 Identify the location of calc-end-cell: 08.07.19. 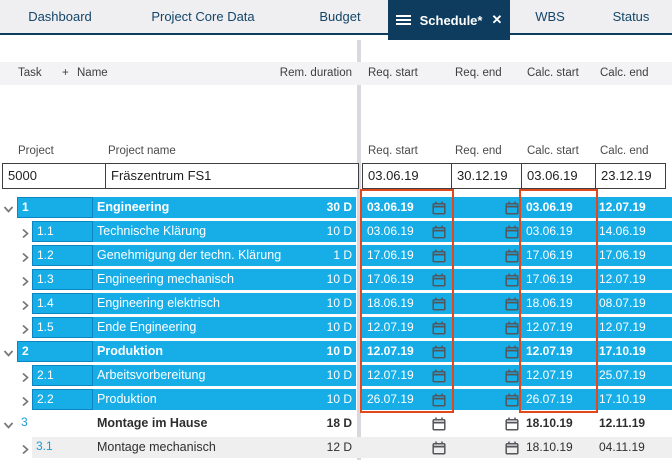
(622, 303).